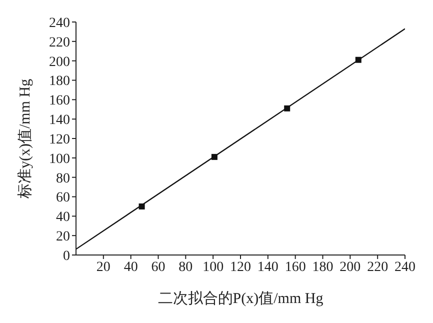  I want to click on y-tick-label: 80, so click(63, 178).